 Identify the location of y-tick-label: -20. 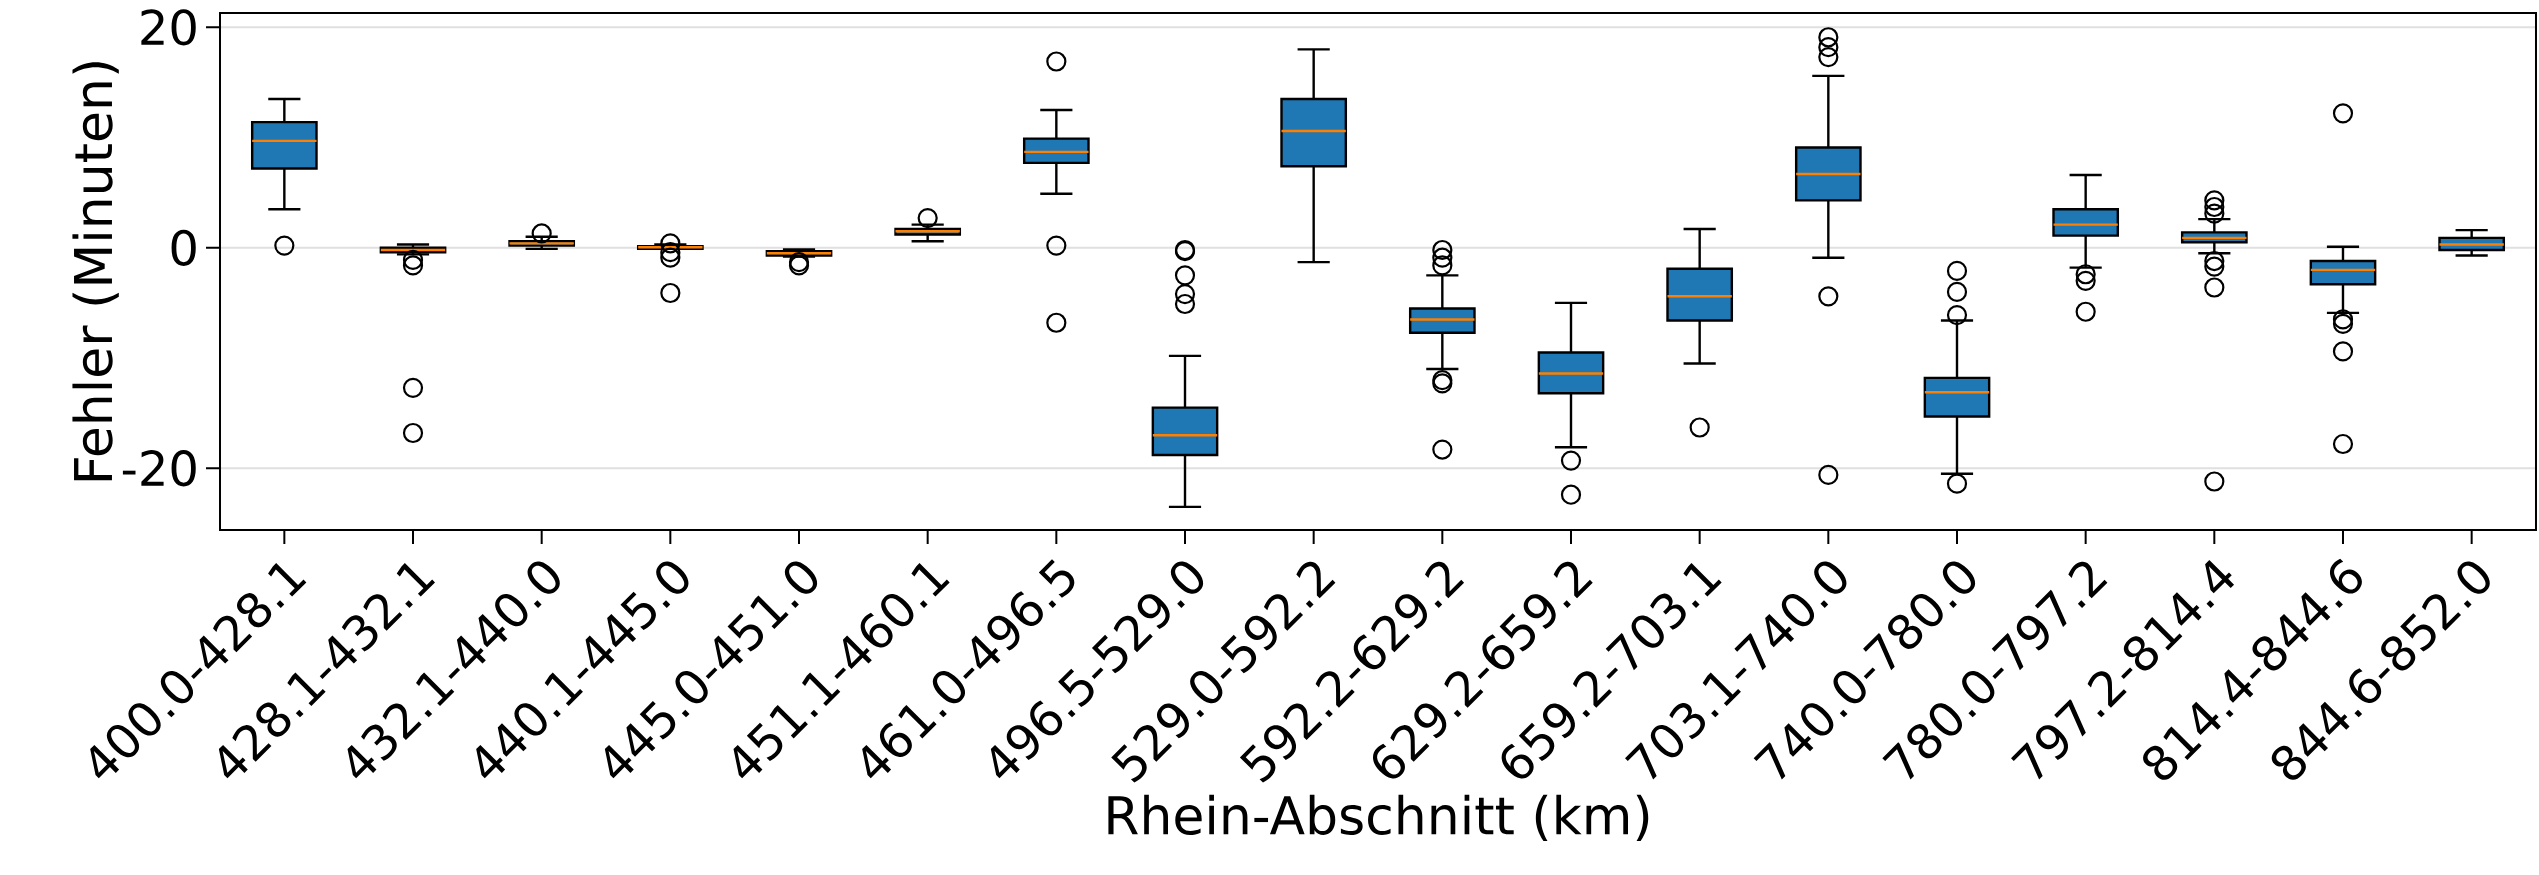
(159, 468).